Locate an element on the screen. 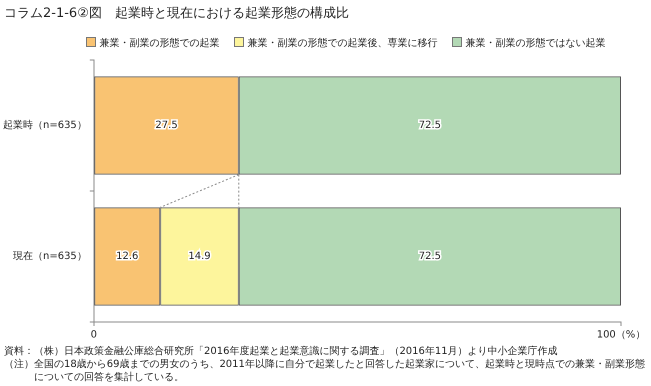  data-label: 14.9 is located at coordinates (199, 256).